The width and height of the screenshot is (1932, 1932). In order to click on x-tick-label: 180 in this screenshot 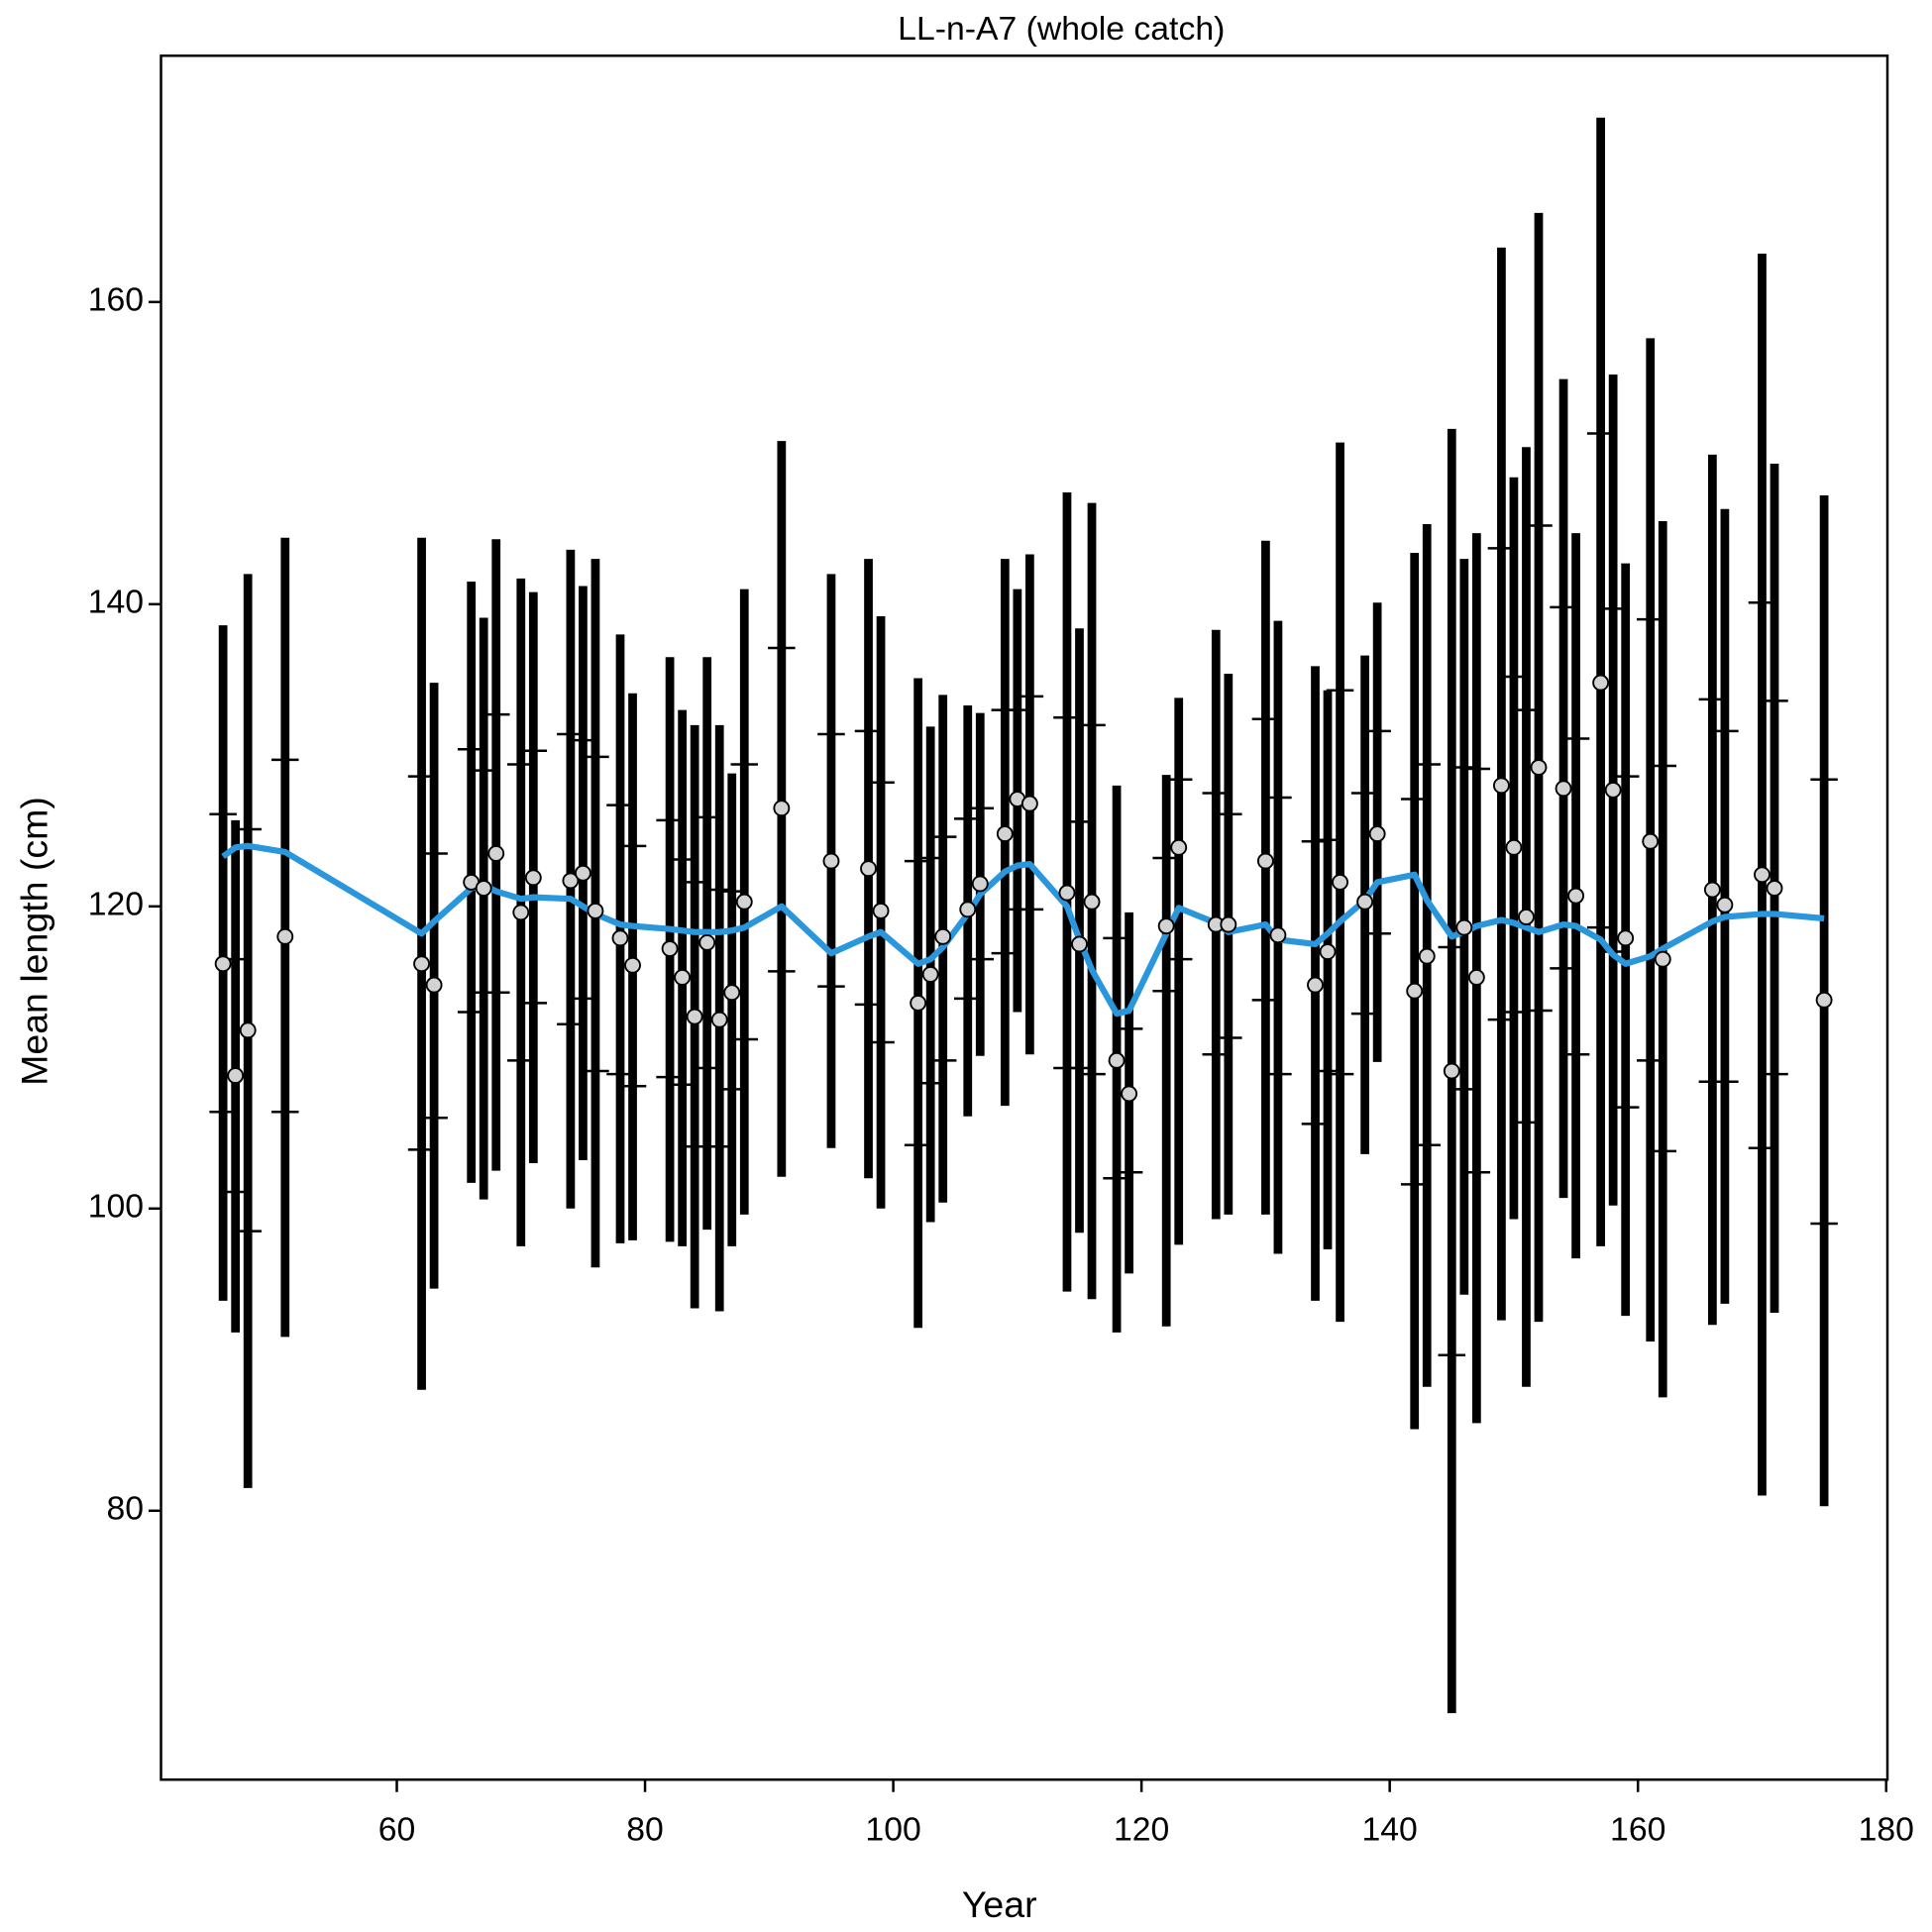, I will do `click(1887, 1830)`.